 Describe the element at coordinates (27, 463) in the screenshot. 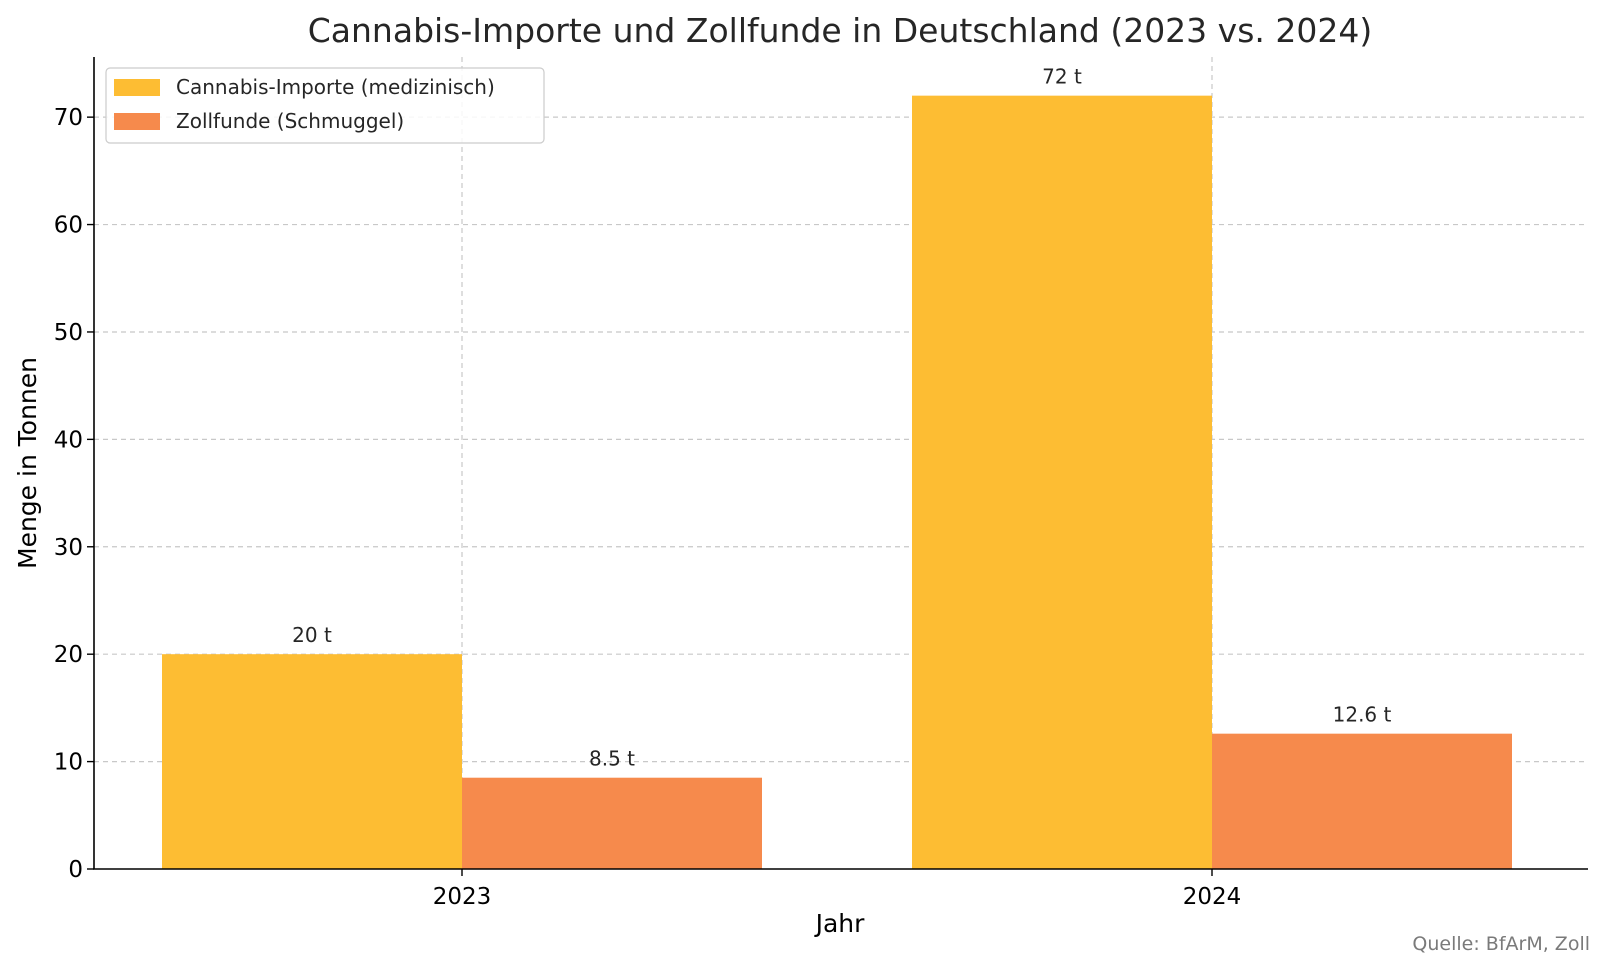

I see `y-axis-label: Menge in Tonnen` at that location.